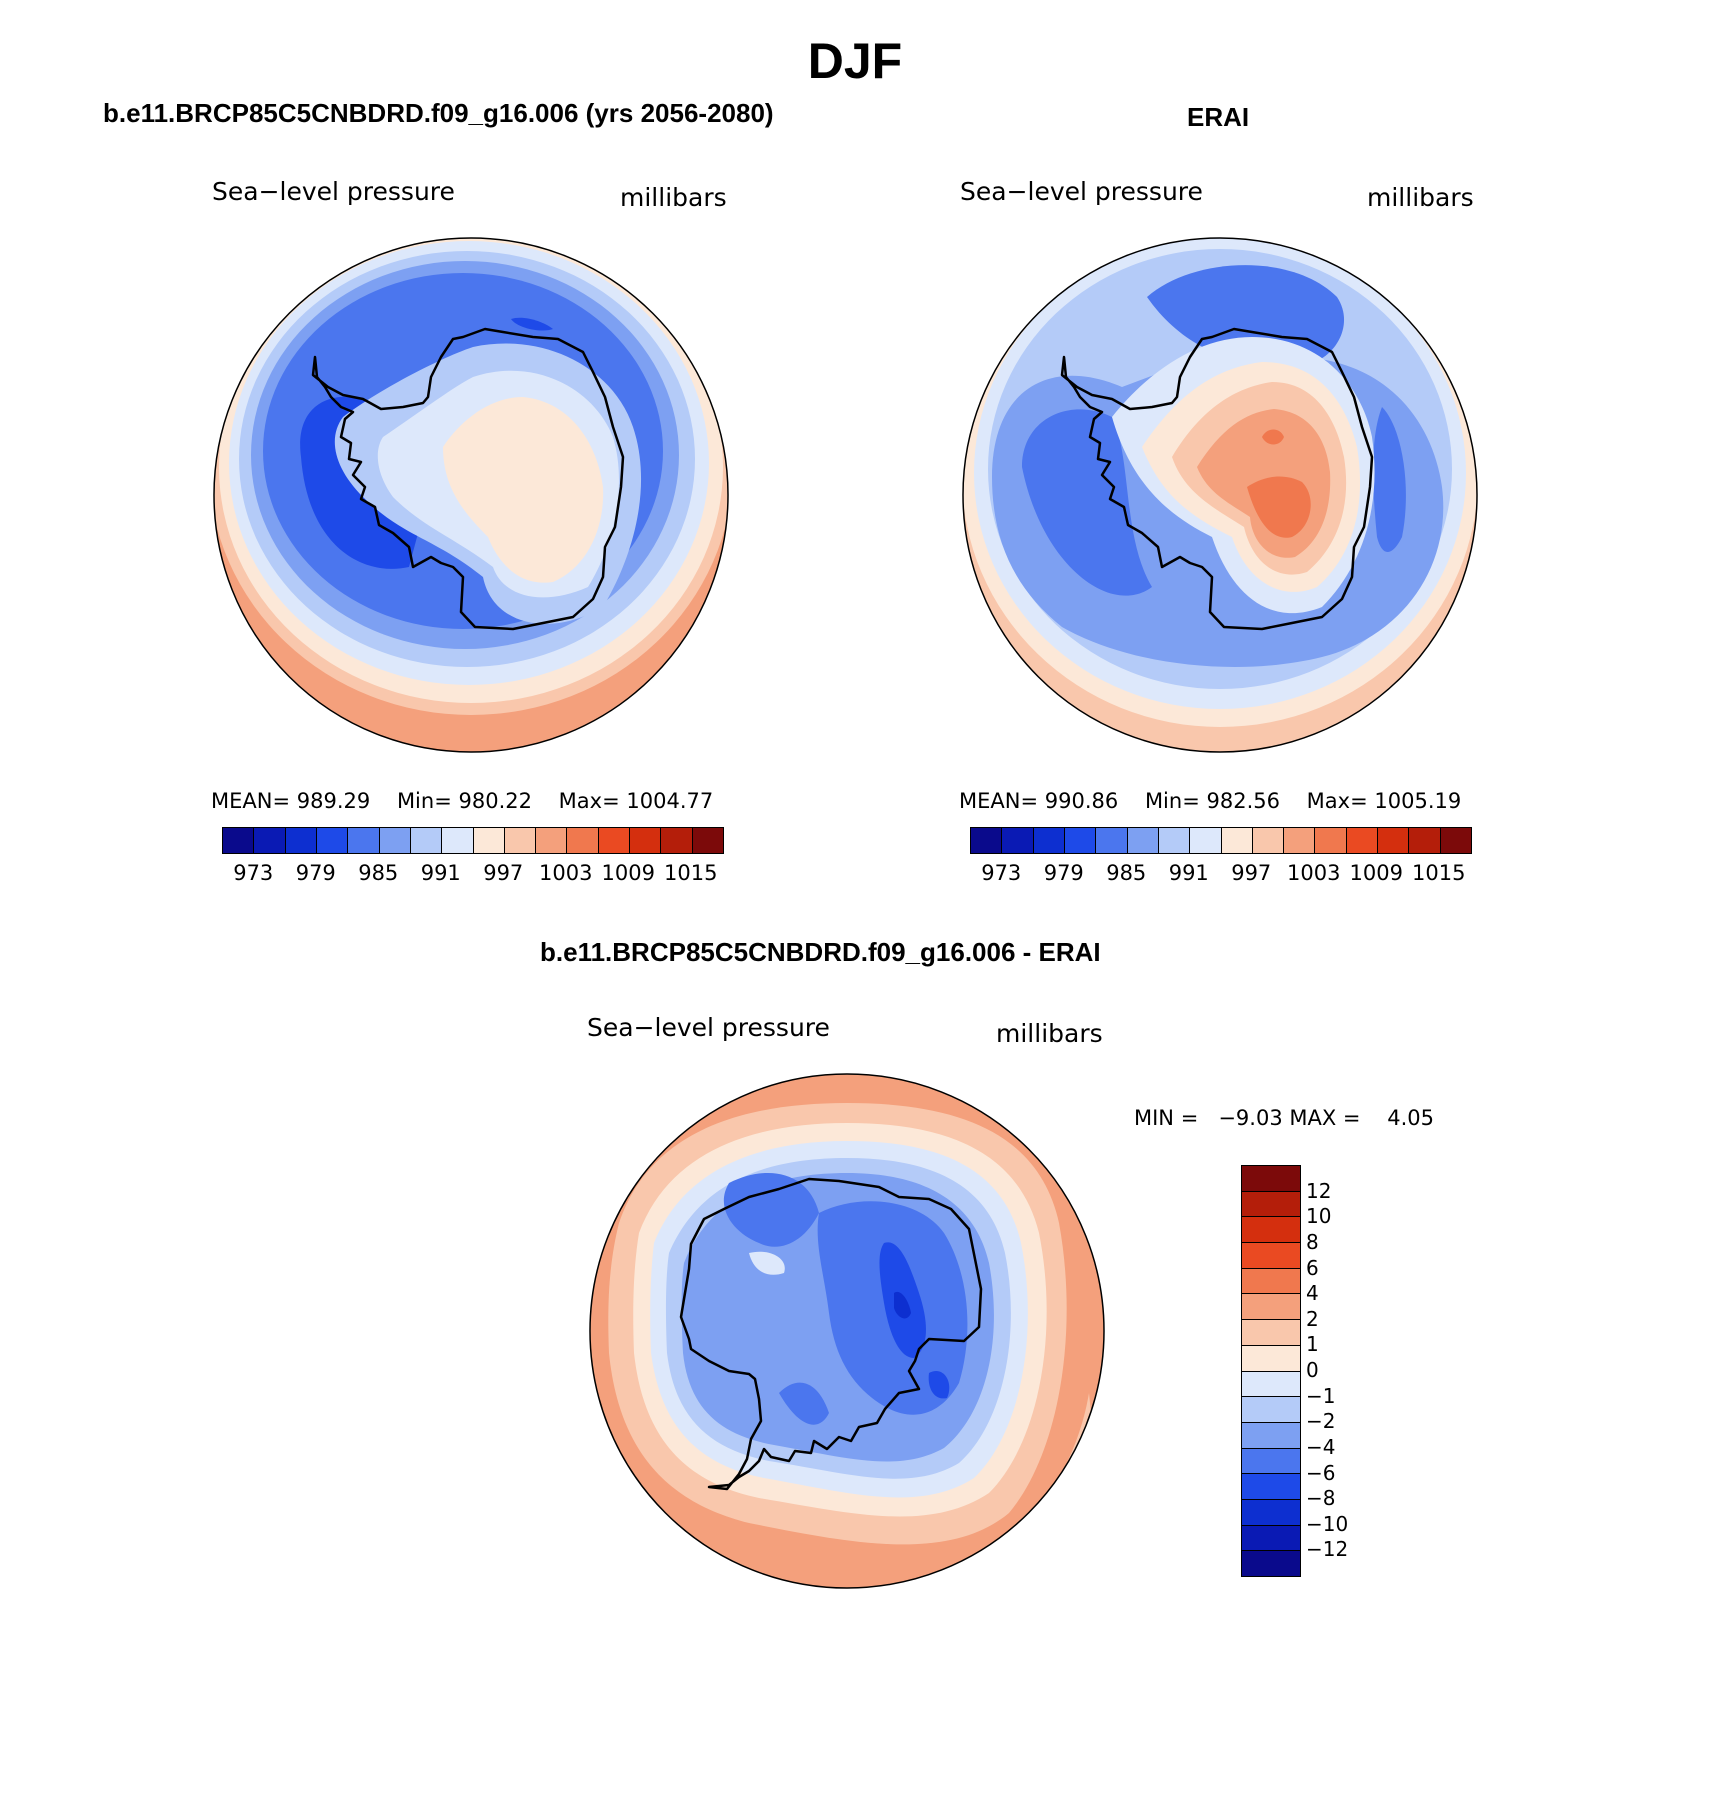  Describe the element at coordinates (1321, 1421) in the screenshot. I see `diff-colorbar-tick-label: −2` at that location.